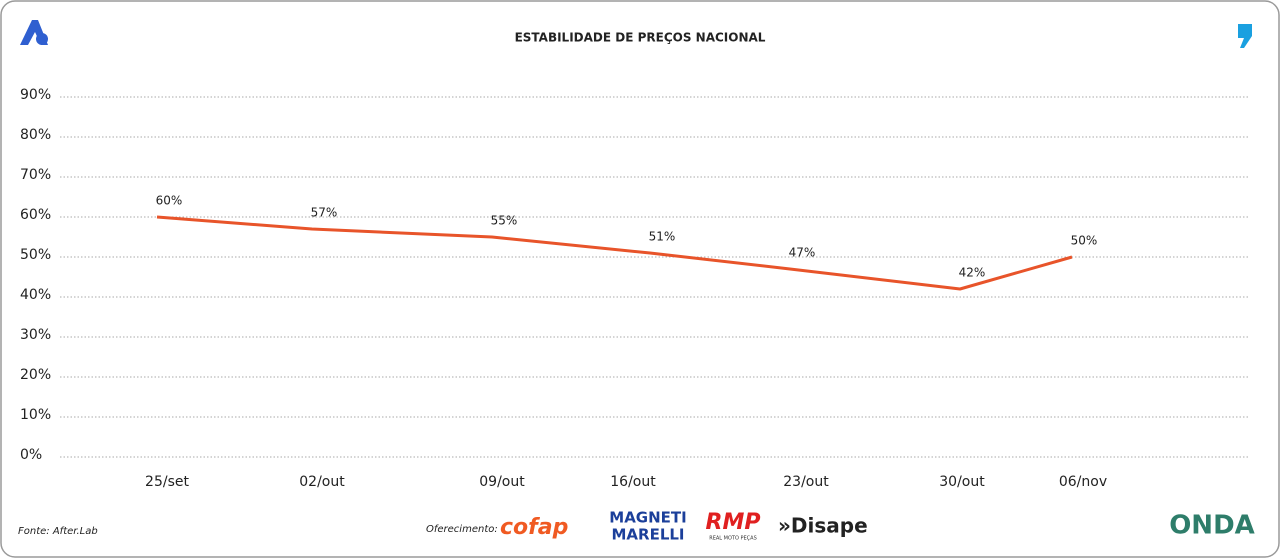 The width and height of the screenshot is (1280, 558). Describe the element at coordinates (647, 518) in the screenshot. I see `sponsor-magneti: MAGNETI` at that location.